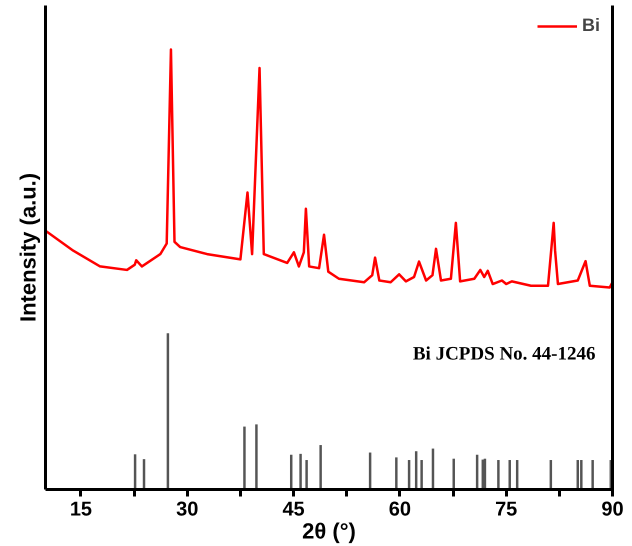 The height and width of the screenshot is (546, 632). What do you see at coordinates (591, 25) in the screenshot?
I see `legend-label: Bi` at bounding box center [591, 25].